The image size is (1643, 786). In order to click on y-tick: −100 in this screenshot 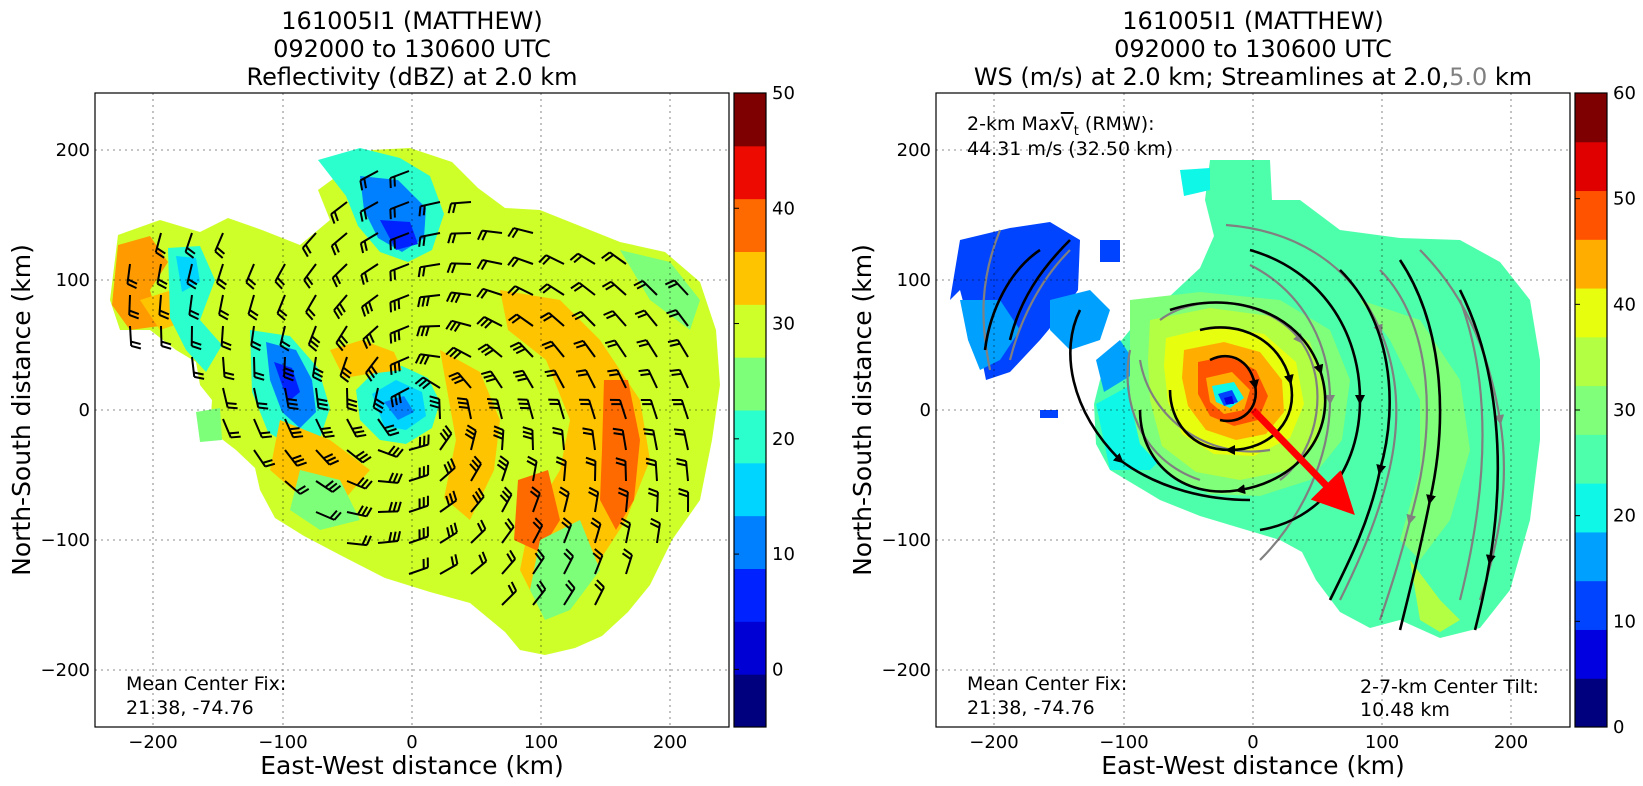, I will do `click(65, 540)`.